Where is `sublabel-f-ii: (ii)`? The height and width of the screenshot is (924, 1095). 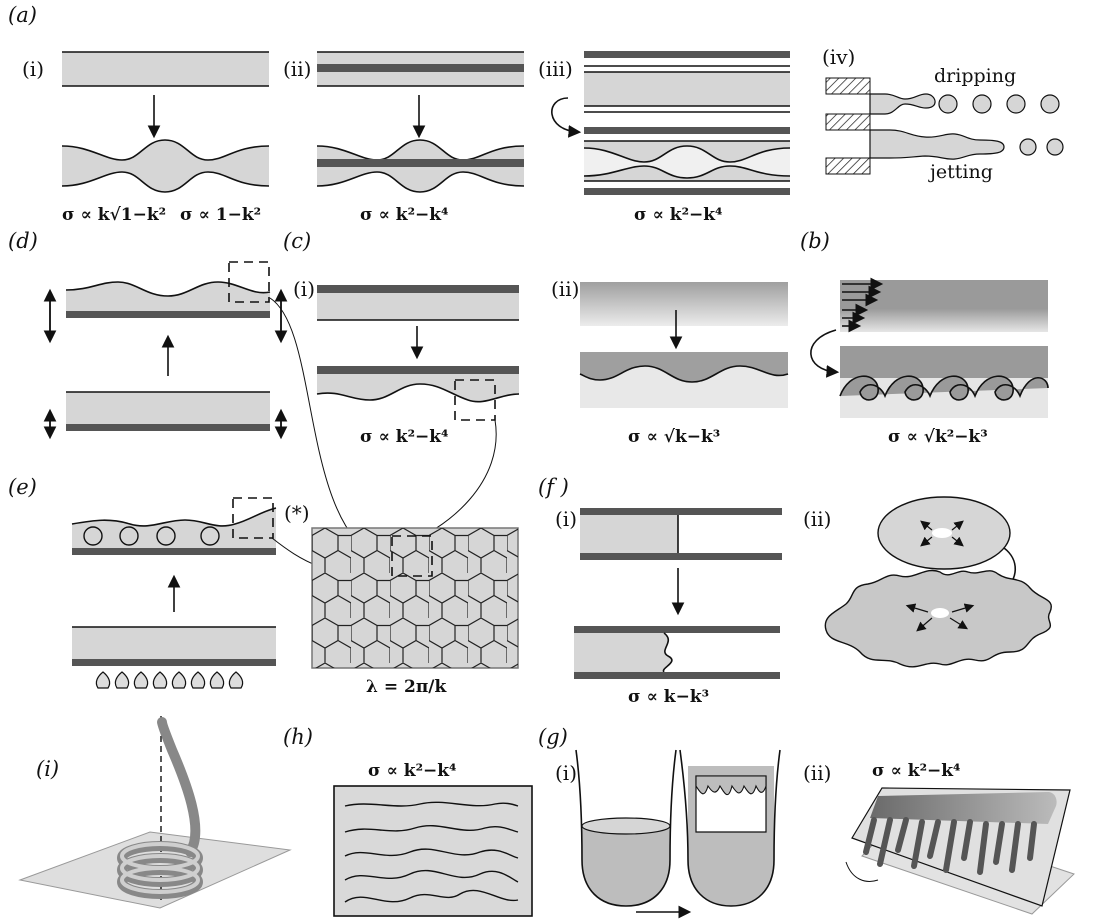
sublabel-f-ii: (ii) is located at coordinates (817, 519).